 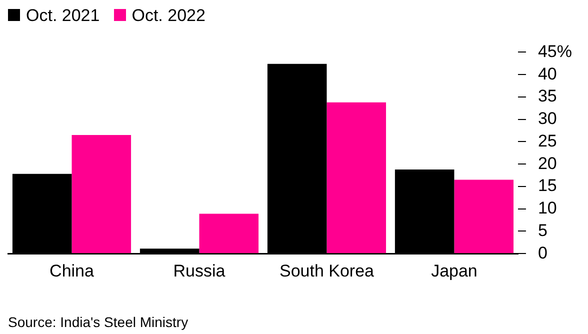 I want to click on x-tick-label: Russia, so click(x=199, y=270).